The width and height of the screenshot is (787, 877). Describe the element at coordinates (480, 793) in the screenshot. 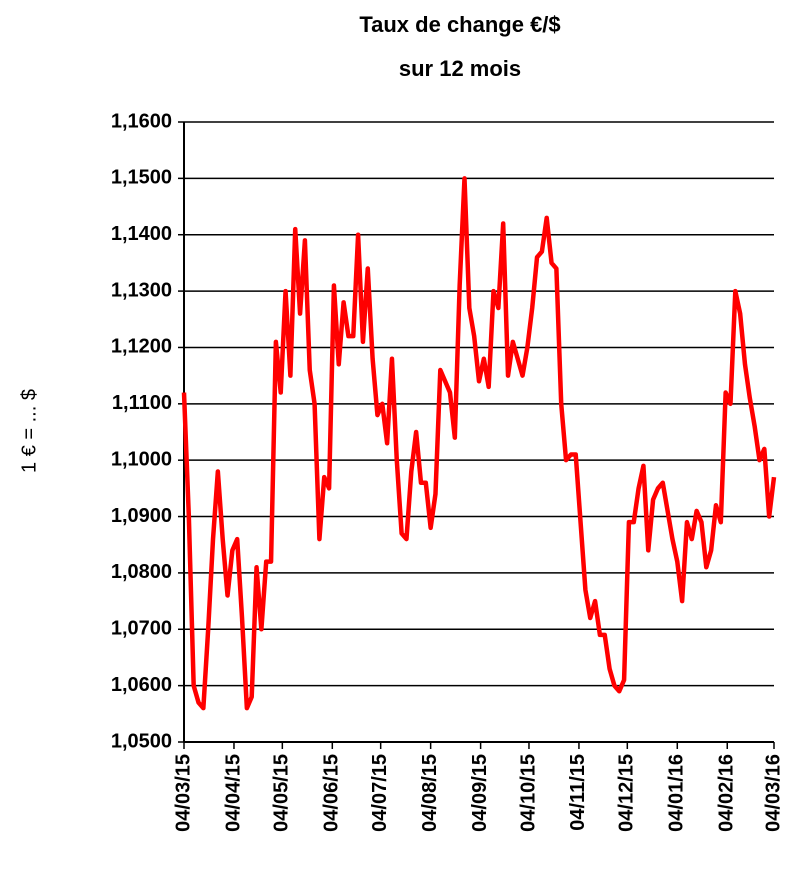

I see `x-tick-label: 04/09/15` at that location.